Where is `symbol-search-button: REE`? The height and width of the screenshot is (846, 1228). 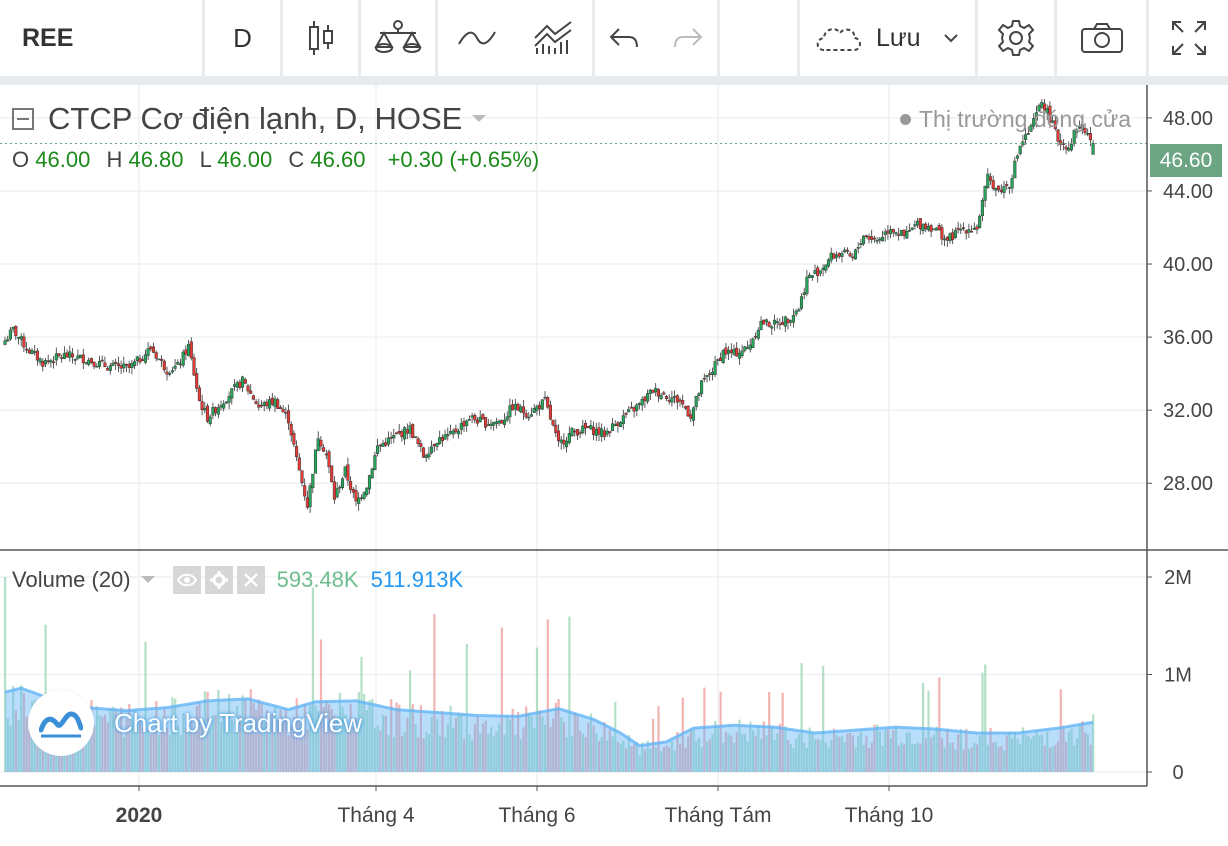
symbol-search-button: REE is located at coordinates (101, 38).